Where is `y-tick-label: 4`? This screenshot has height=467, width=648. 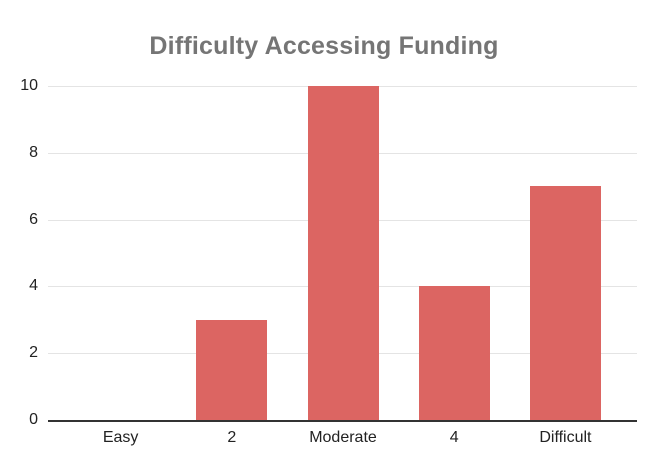
y-tick-label: 4 is located at coordinates (33, 286).